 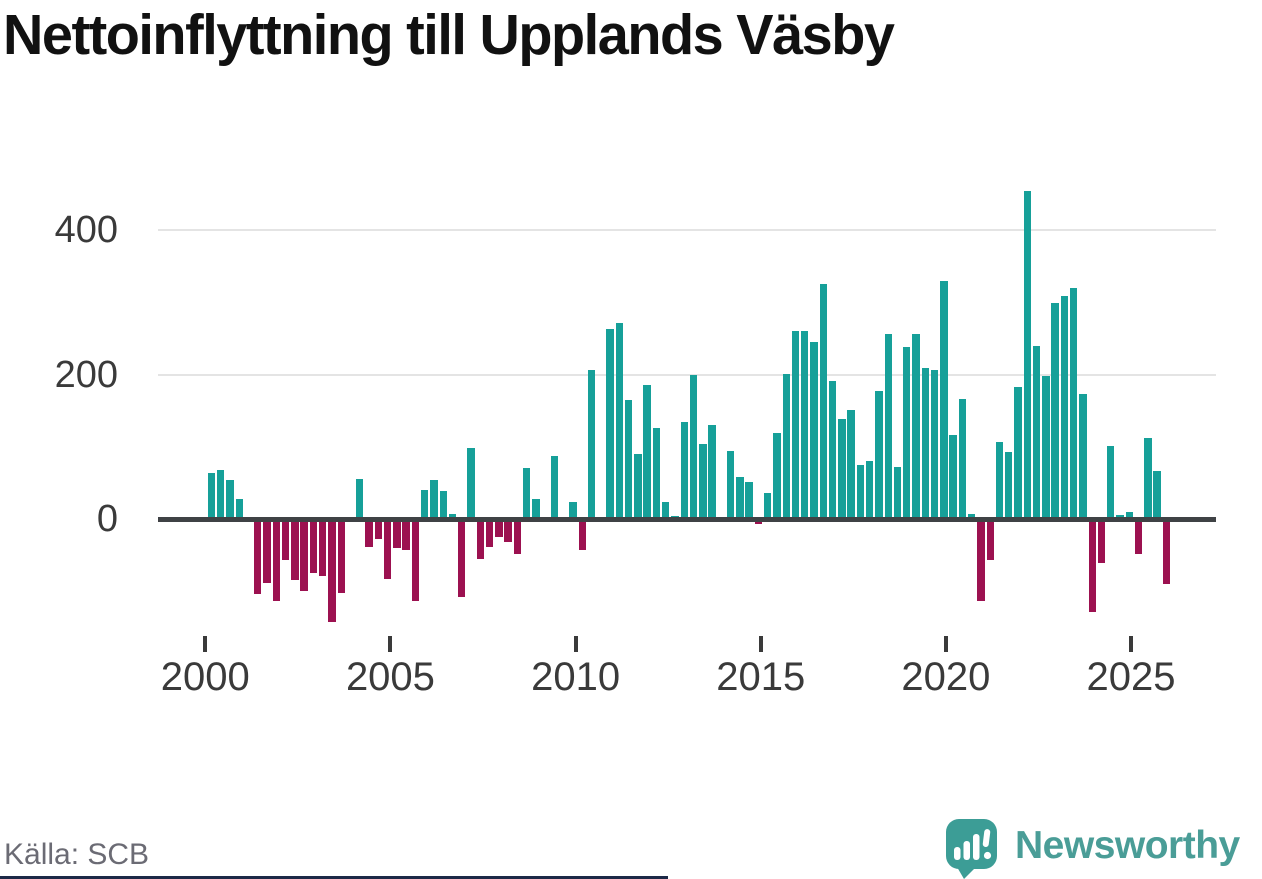 What do you see at coordinates (1127, 845) in the screenshot?
I see `newsworthy-logo-text: Newsworthy` at bounding box center [1127, 845].